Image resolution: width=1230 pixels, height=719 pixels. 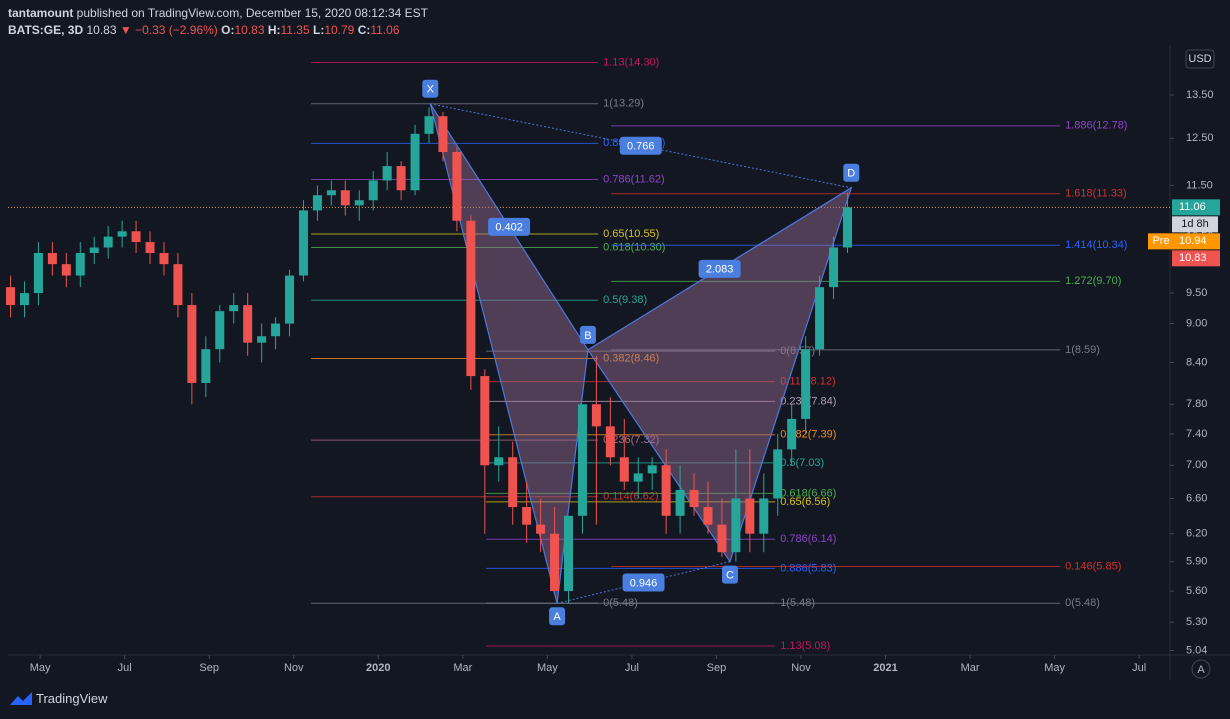 I want to click on point-label: B, so click(x=587, y=336).